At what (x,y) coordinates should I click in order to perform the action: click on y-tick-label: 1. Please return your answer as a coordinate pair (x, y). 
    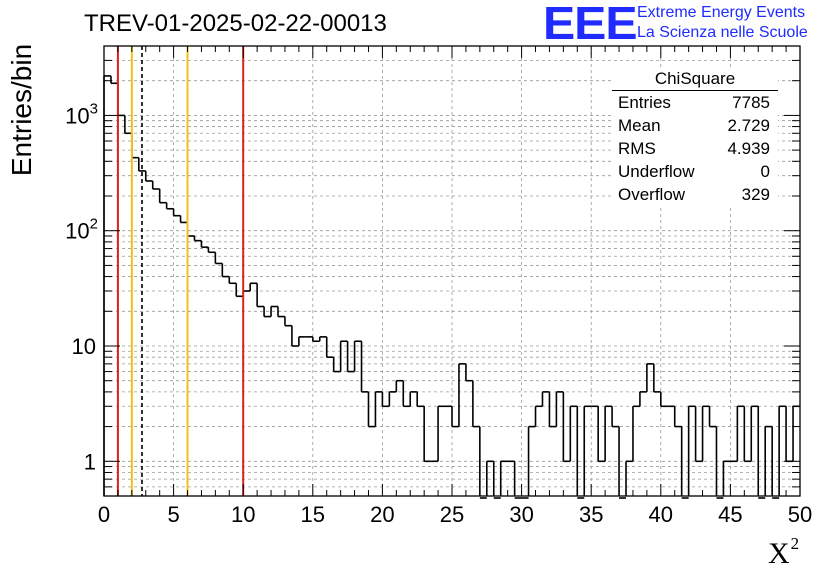
    Looking at the image, I should click on (90, 461).